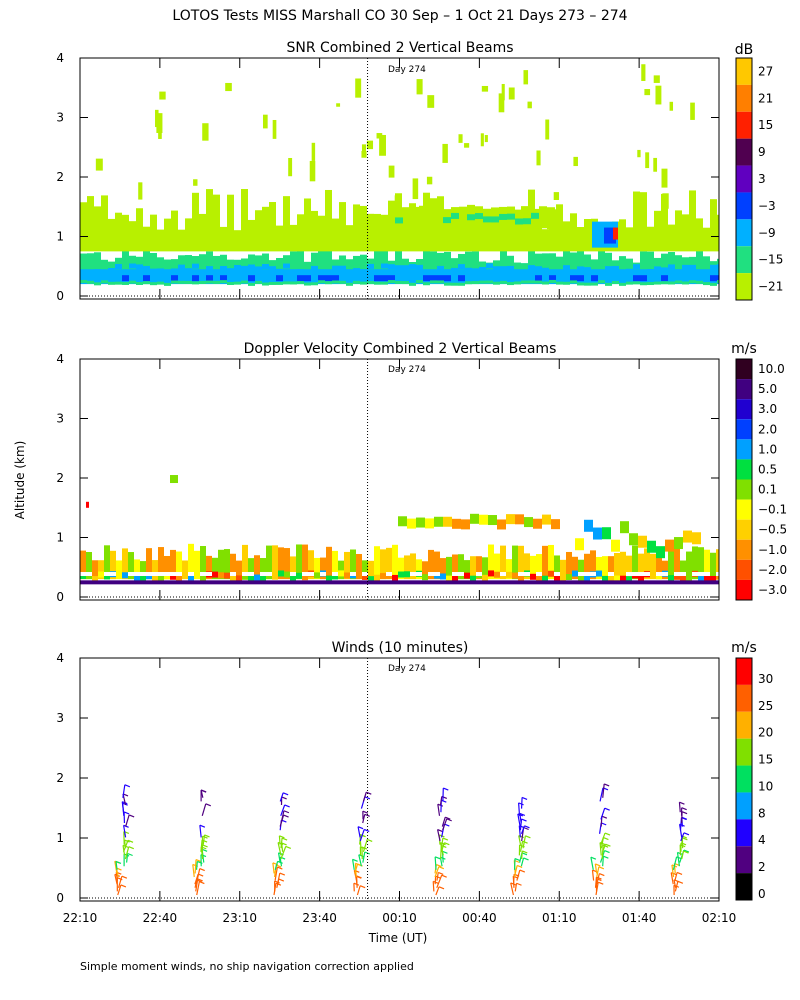  I want to click on colorbar-label: 0.1, so click(767, 490).